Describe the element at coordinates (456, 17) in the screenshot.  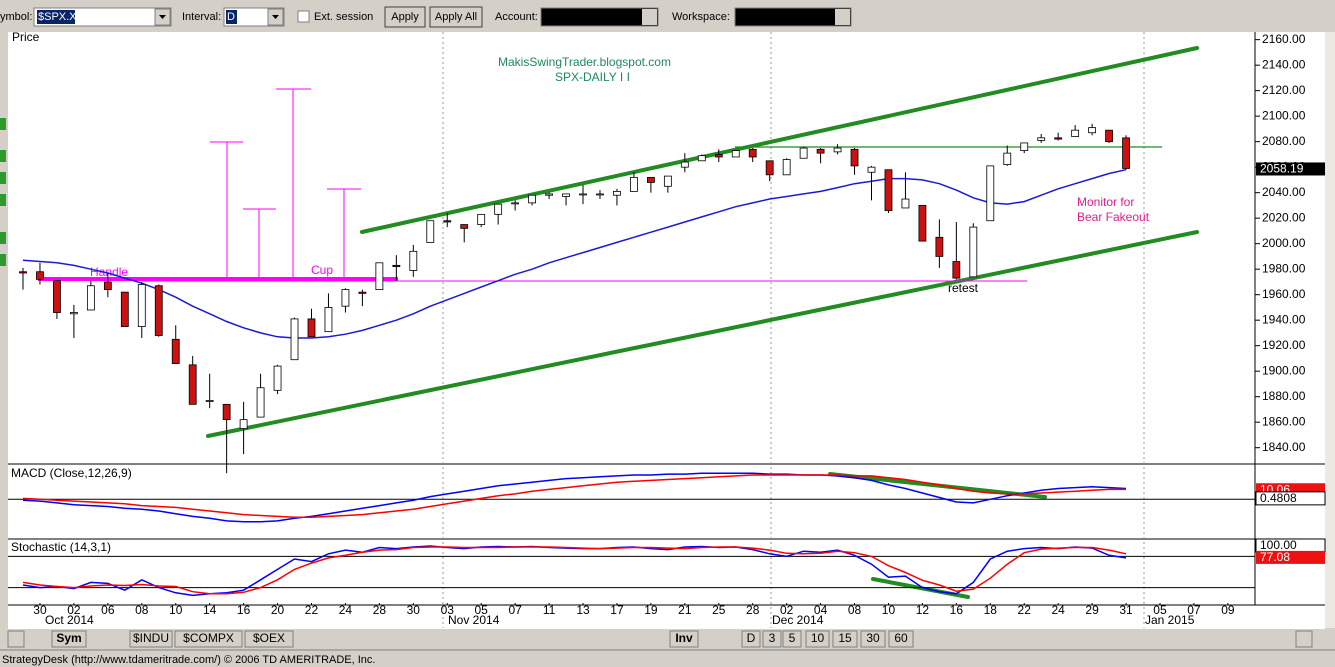
I see `apply-all-button` at that location.